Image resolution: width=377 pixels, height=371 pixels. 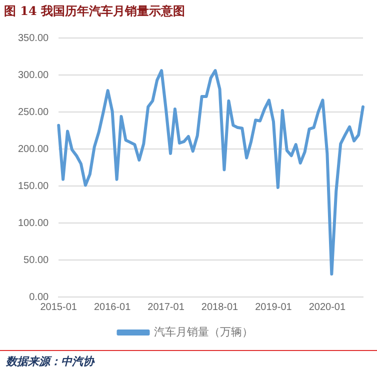 I want to click on y-tick-label: 0.00, so click(x=39, y=297).